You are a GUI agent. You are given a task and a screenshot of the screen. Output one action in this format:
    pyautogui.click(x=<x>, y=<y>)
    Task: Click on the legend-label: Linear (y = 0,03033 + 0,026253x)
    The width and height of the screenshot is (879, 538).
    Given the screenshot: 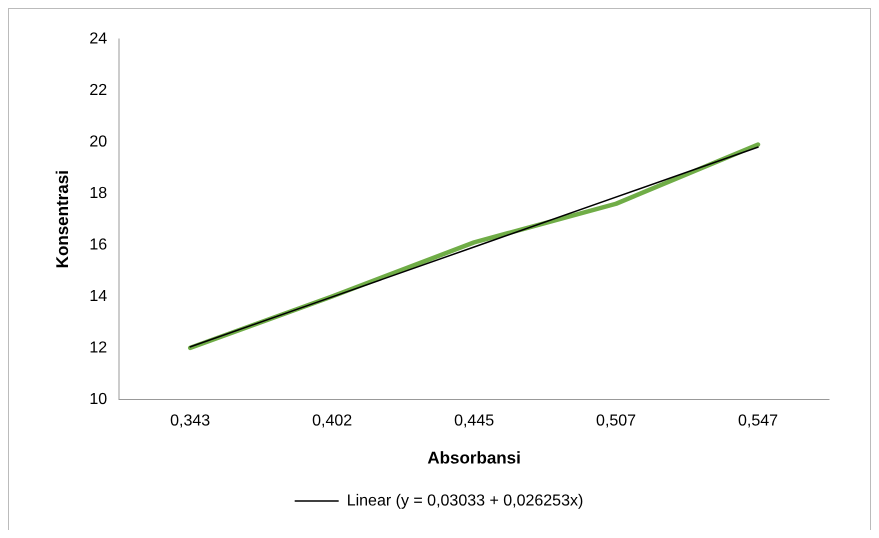 What is the action you would take?
    pyautogui.click(x=465, y=501)
    